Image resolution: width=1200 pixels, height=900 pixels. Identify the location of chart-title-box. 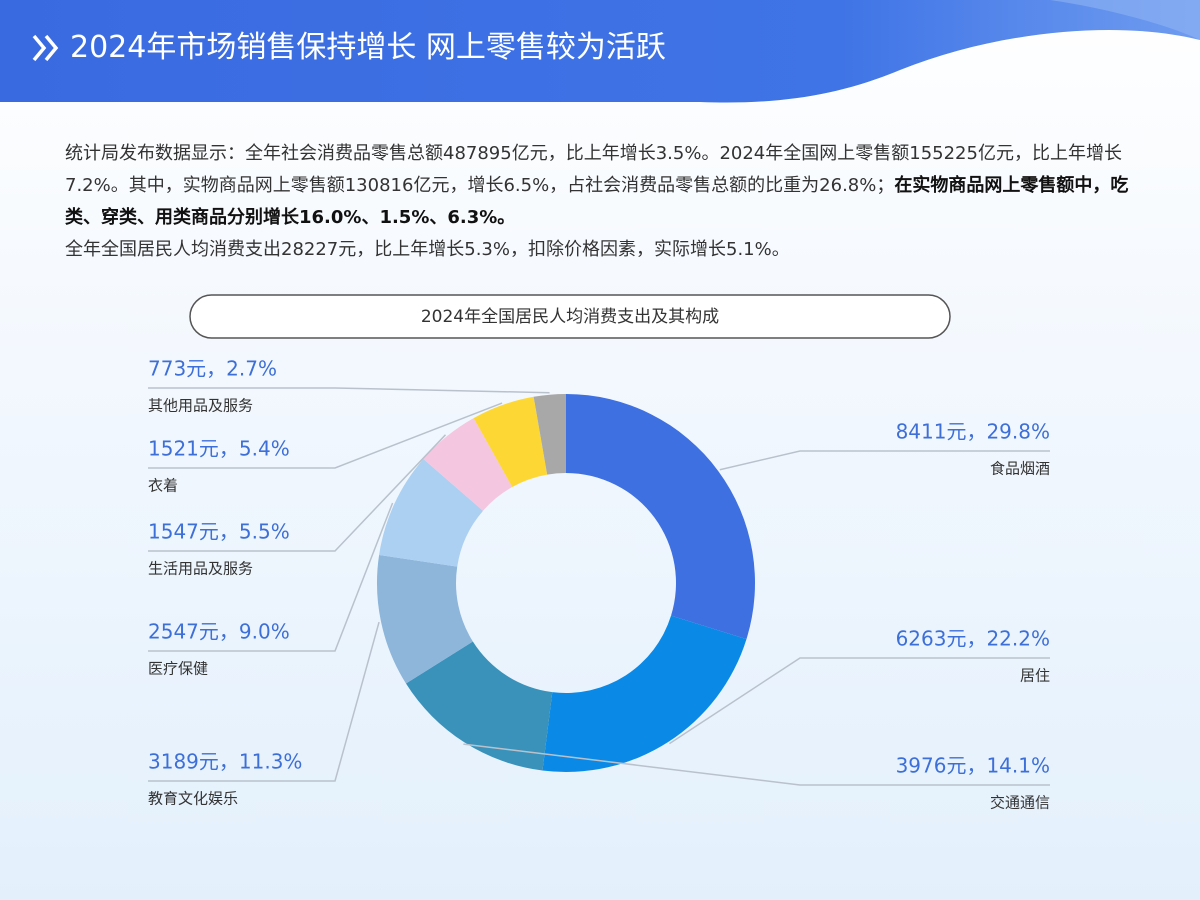
(570, 316).